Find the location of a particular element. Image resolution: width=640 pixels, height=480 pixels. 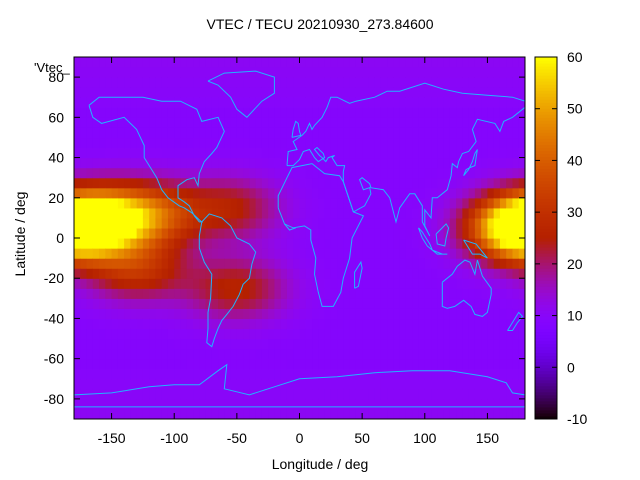

colorbar-tick-label: 20 is located at coordinates (575, 264).